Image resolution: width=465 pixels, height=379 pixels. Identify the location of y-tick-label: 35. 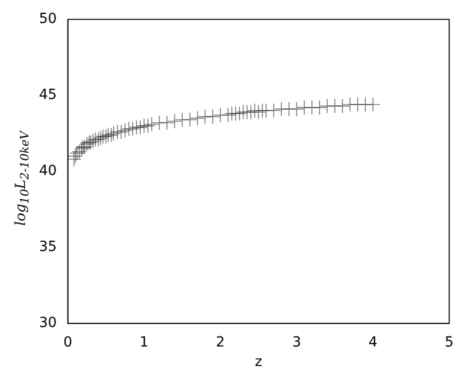
(47, 247).